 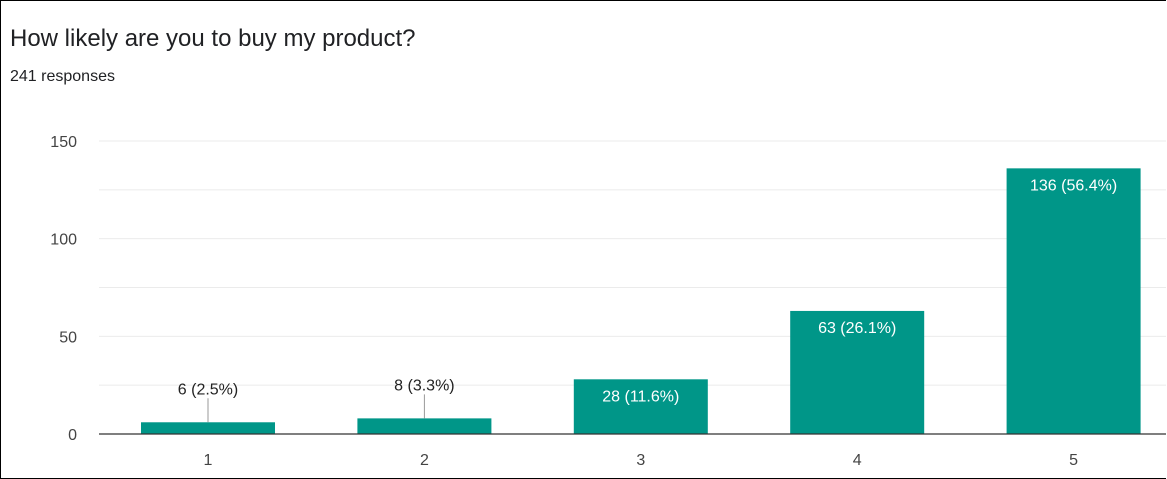 What do you see at coordinates (68, 337) in the screenshot?
I see `y-tick-label: 50` at bounding box center [68, 337].